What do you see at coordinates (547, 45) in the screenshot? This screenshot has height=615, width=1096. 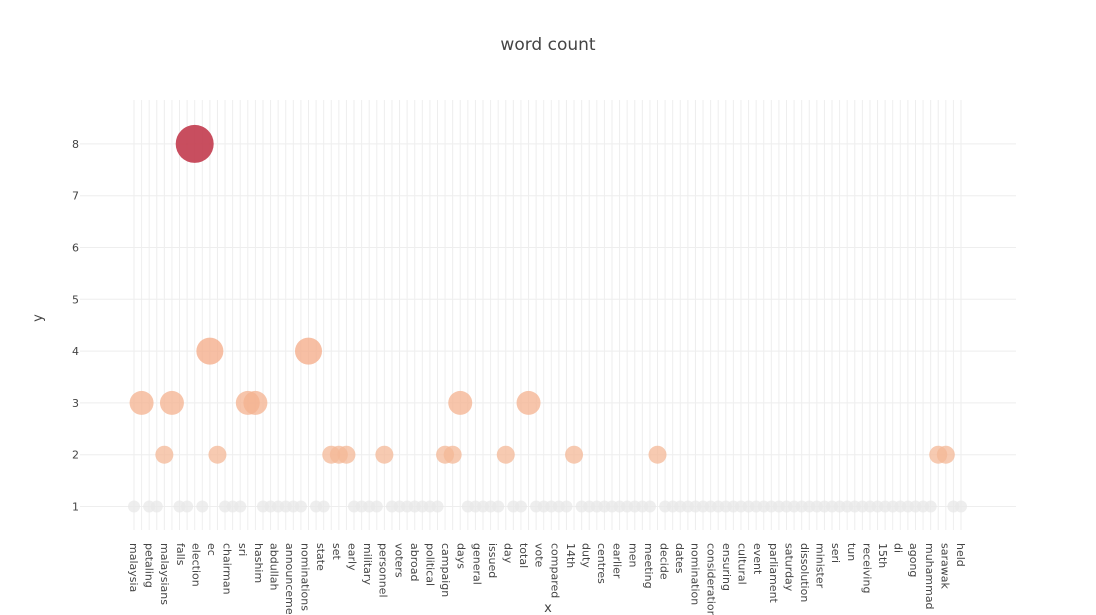 I see `chart-title: word count` at bounding box center [547, 45].